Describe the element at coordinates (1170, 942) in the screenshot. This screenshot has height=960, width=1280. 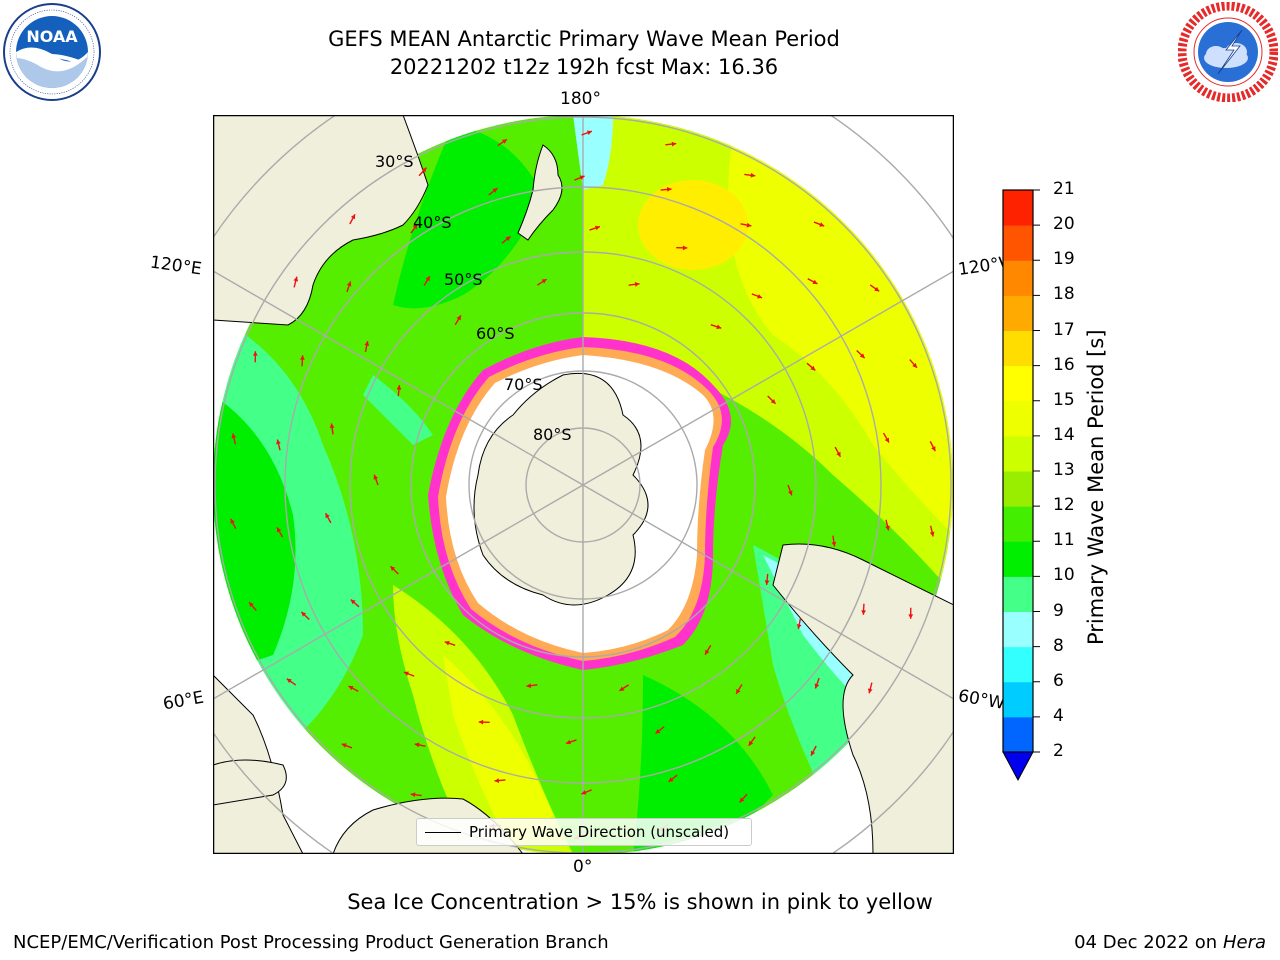
I see `footer-date: 04 Dec 2022 on Hera` at that location.